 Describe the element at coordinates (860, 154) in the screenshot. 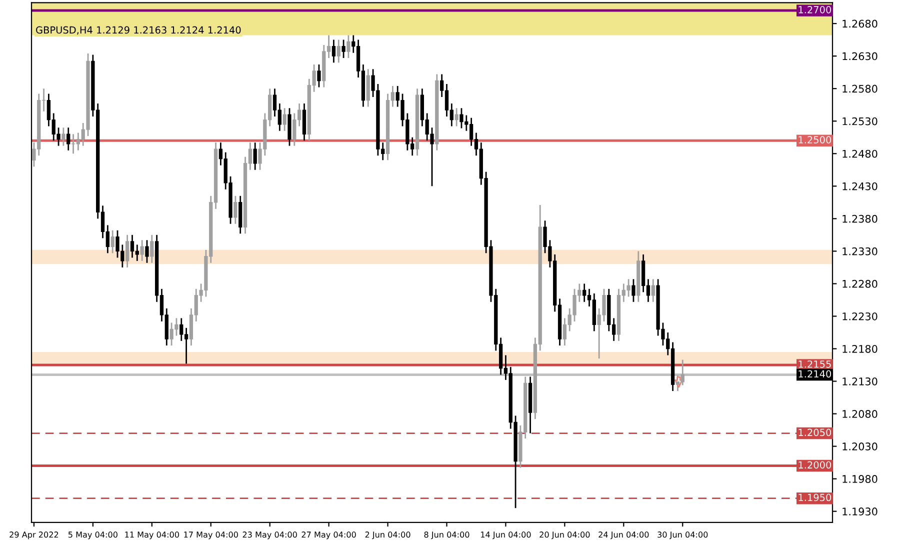

I see `y-tick-label: 1.2480` at that location.